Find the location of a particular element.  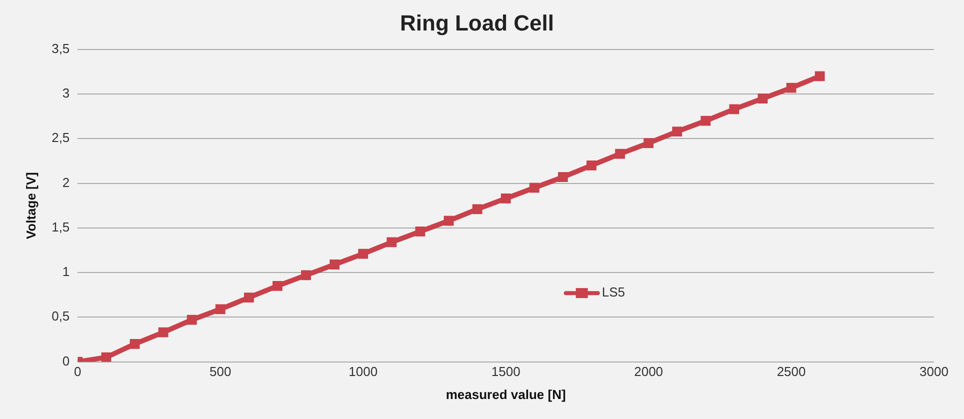

x-tick-label: 1500 is located at coordinates (505, 372).